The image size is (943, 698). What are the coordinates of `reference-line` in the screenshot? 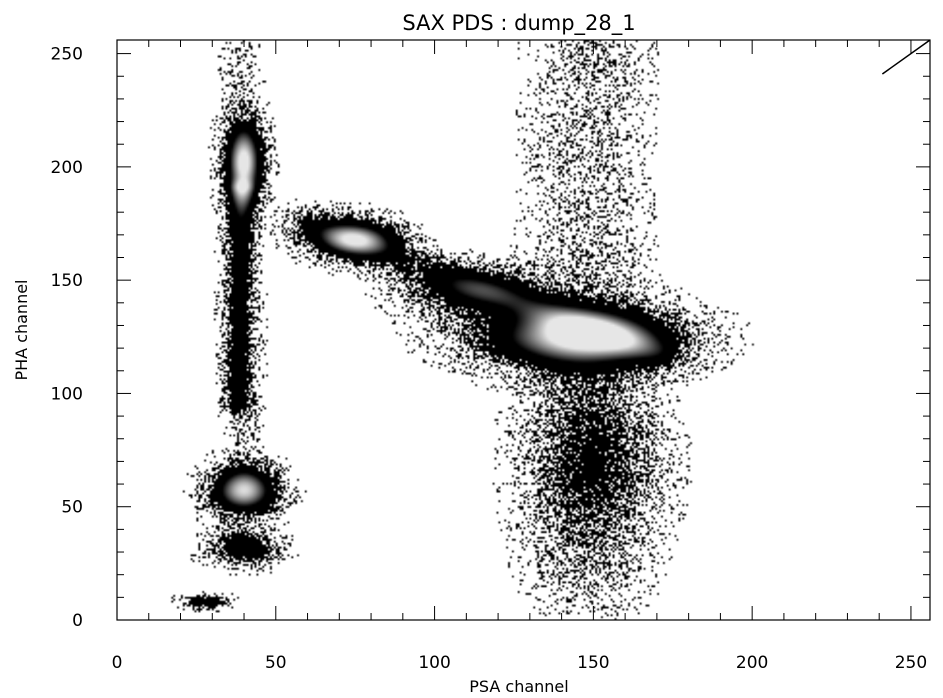 It's located at (906, 57).